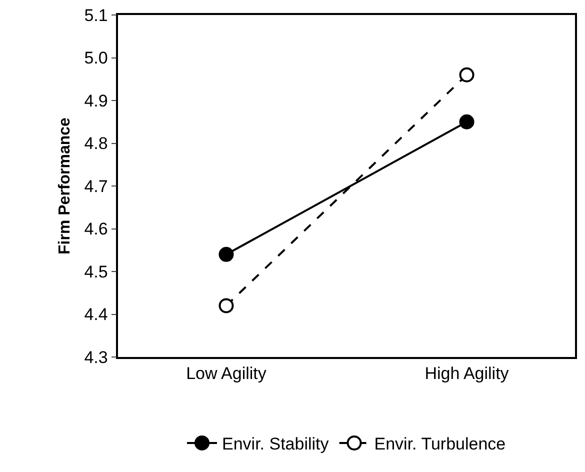 The width and height of the screenshot is (585, 472). I want to click on y-tick-label: 4.9, so click(96, 100).